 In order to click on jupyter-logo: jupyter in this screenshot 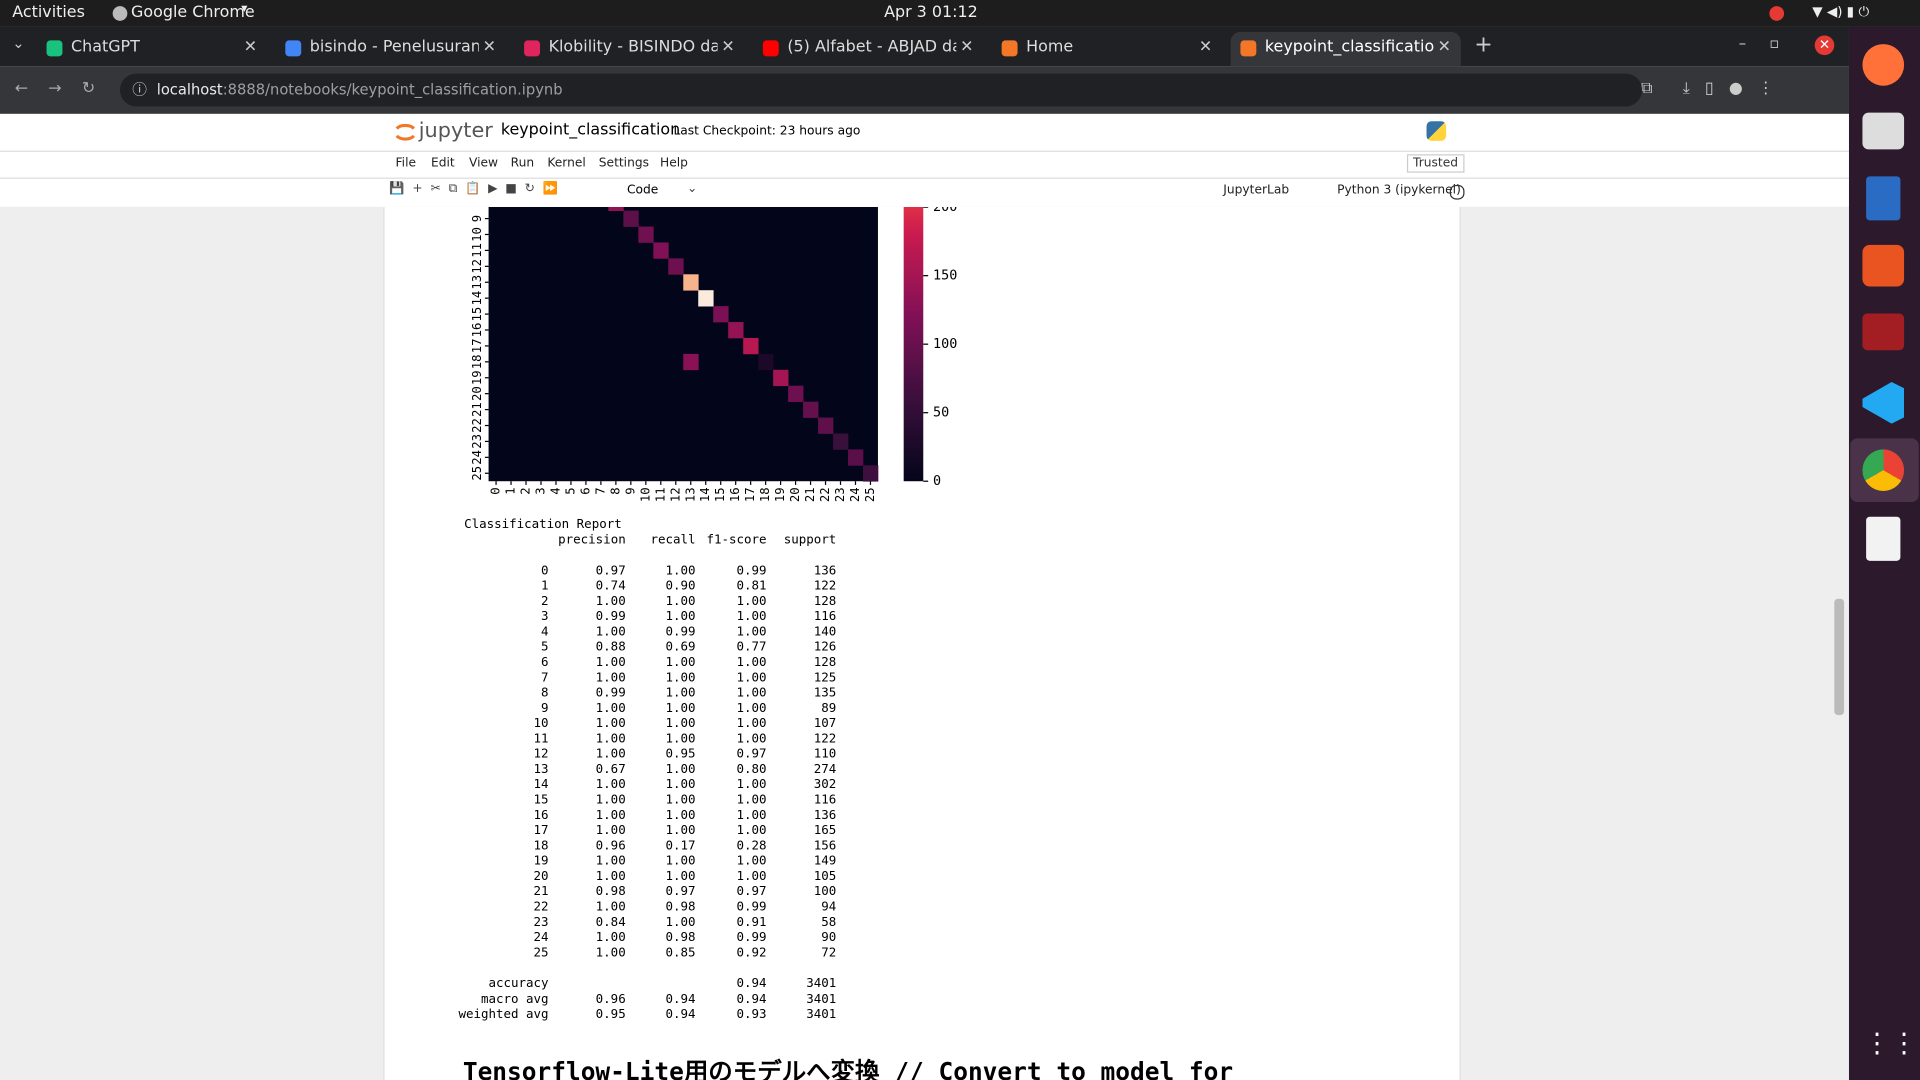, I will do `click(455, 131)`.